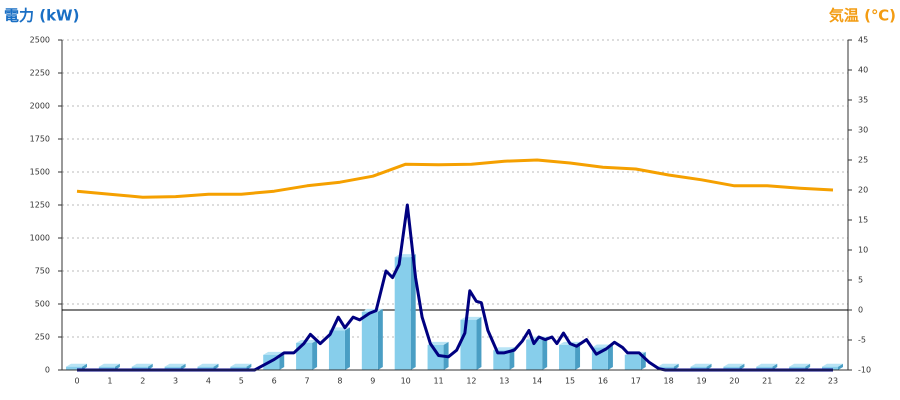 The image size is (900, 400). I want to click on y2-tick-label: 35, so click(863, 100).